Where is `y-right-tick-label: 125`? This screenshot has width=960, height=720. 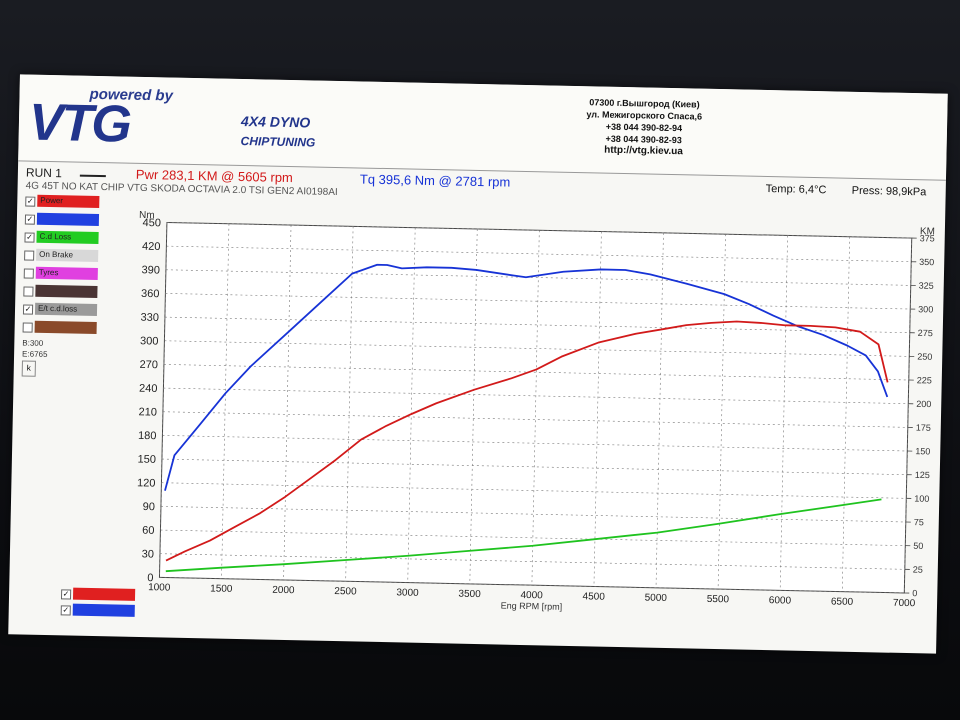
y-right-tick-label: 125 is located at coordinates (922, 475).